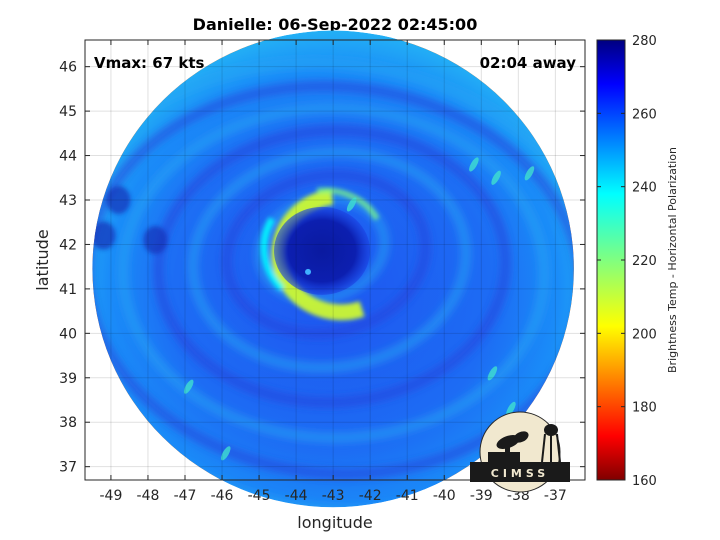 The image size is (720, 540). What do you see at coordinates (627, 261) in the screenshot?
I see `colorbar-ticks: 160 180 200 220 240 260 280` at bounding box center [627, 261].